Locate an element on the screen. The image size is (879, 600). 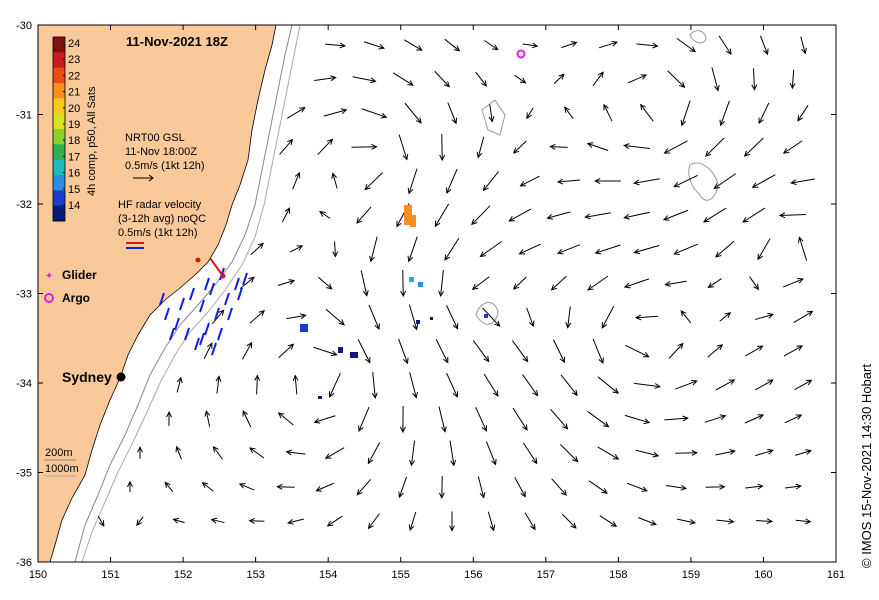
svg-text: NRT00 GSL is located at coordinates (155, 138).